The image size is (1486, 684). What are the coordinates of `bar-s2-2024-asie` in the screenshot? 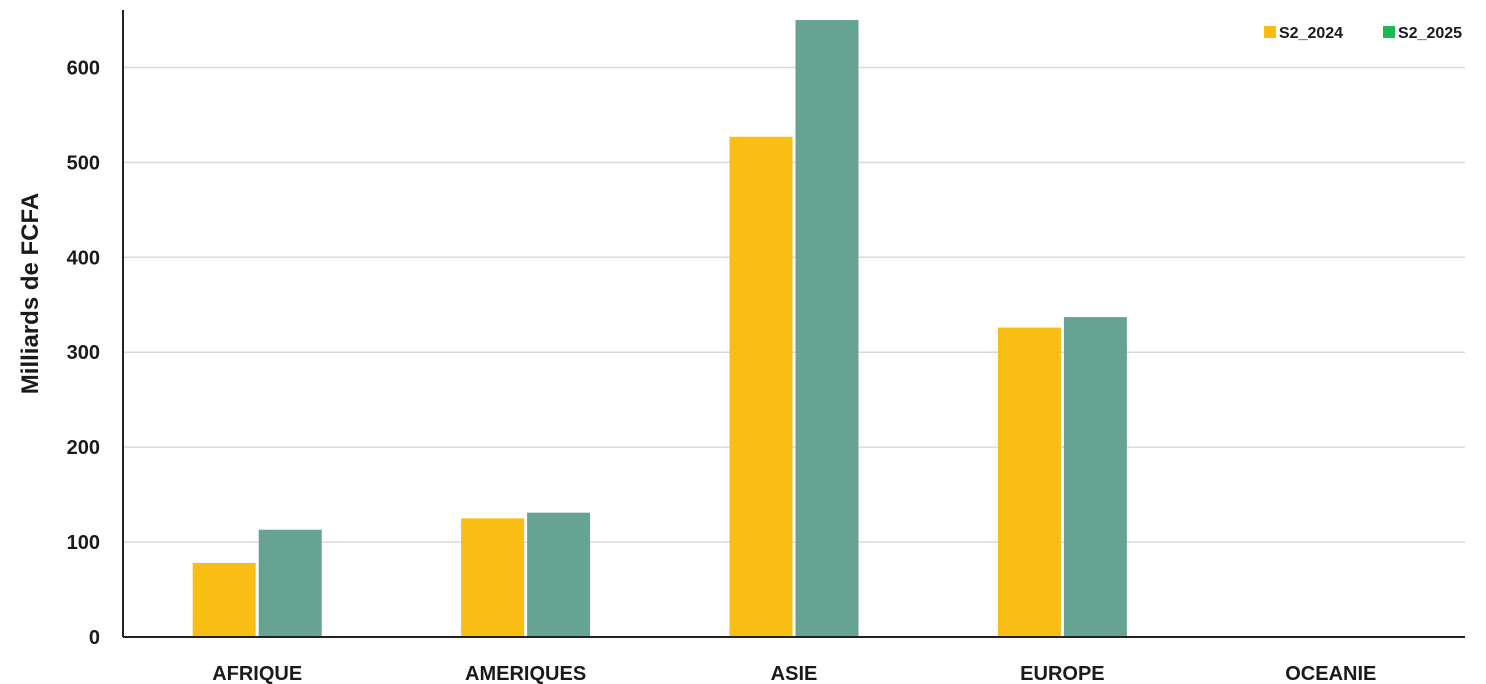 It's located at (761, 387).